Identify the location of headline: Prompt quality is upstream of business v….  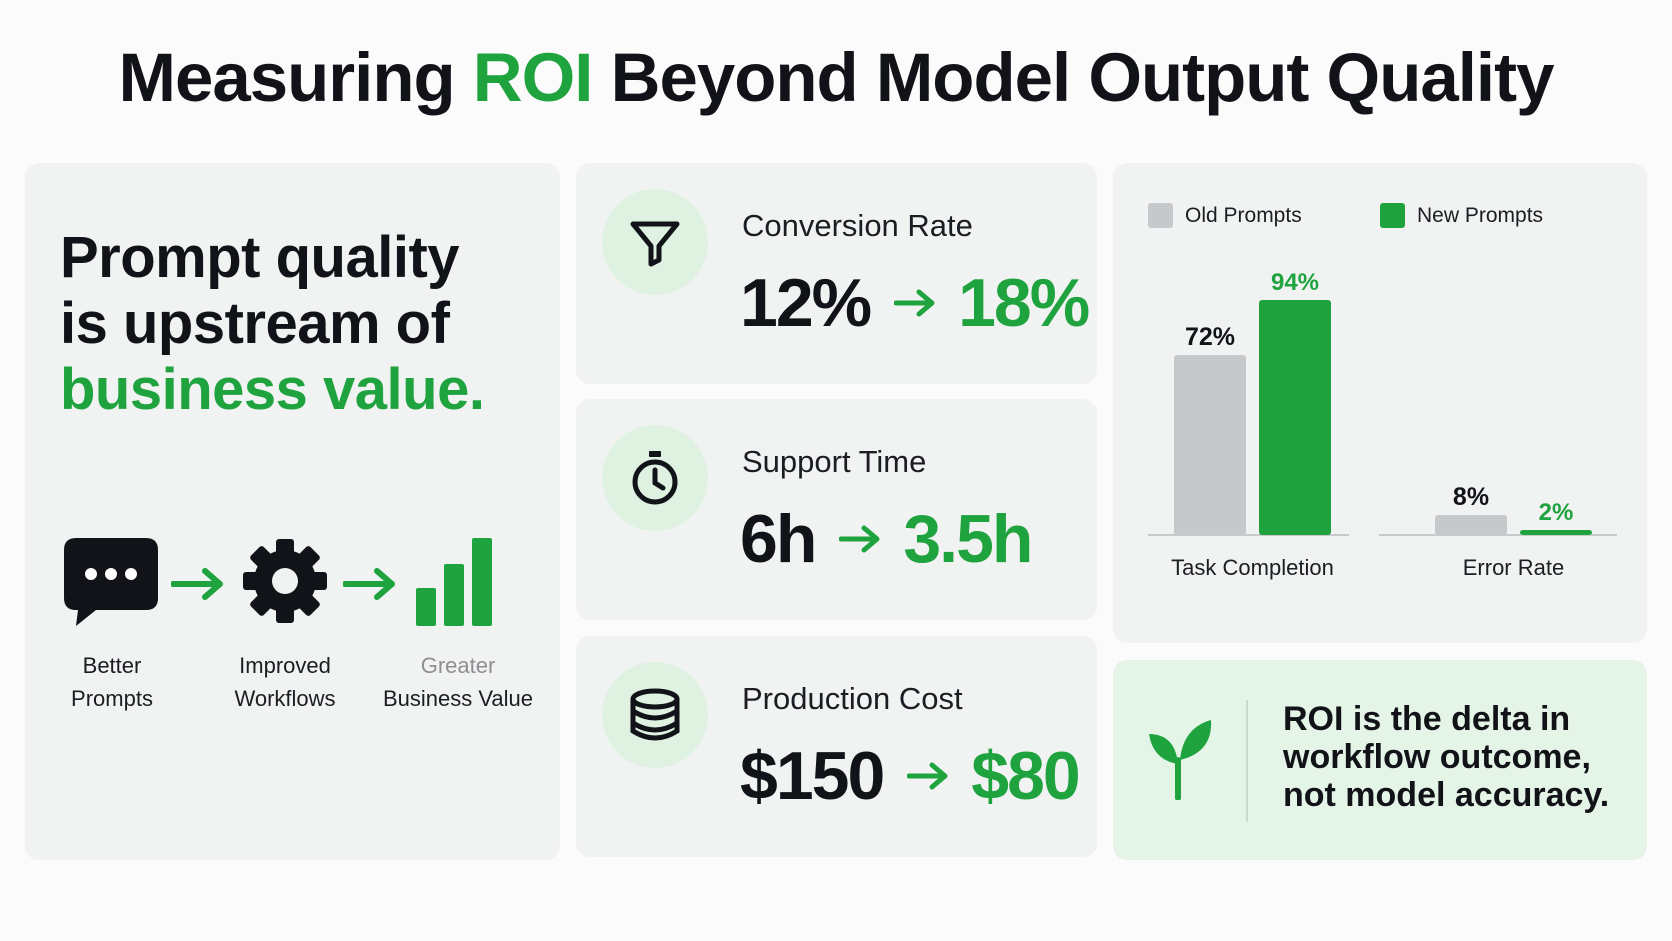
(272, 324).